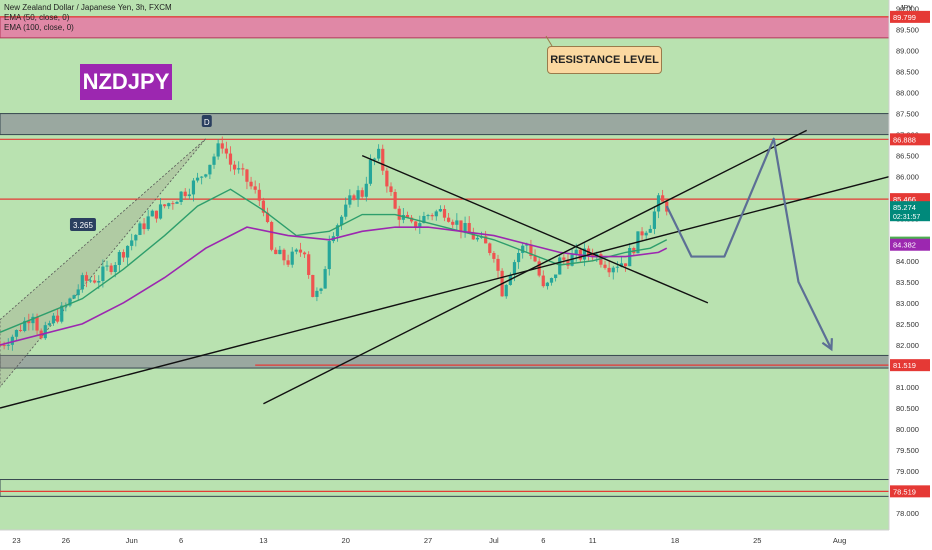 The width and height of the screenshot is (932, 550). Describe the element at coordinates (126, 82) in the screenshot. I see `symbol-badge: NZDJPY` at that location.